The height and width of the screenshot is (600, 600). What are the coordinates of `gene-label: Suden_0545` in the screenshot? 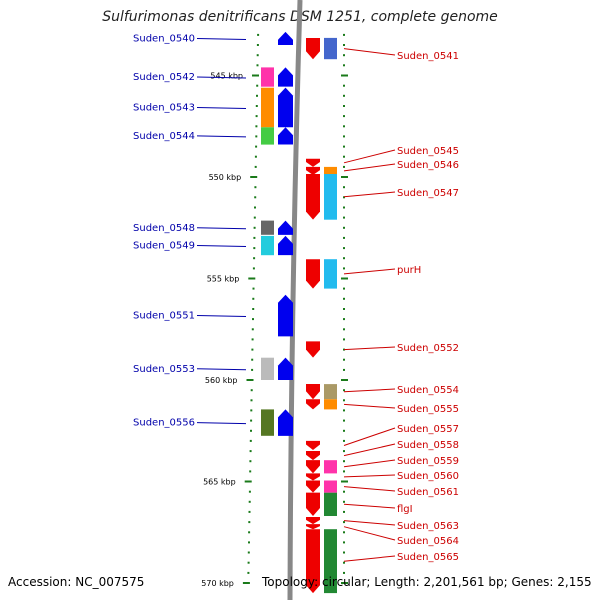 It's located at (428, 151).